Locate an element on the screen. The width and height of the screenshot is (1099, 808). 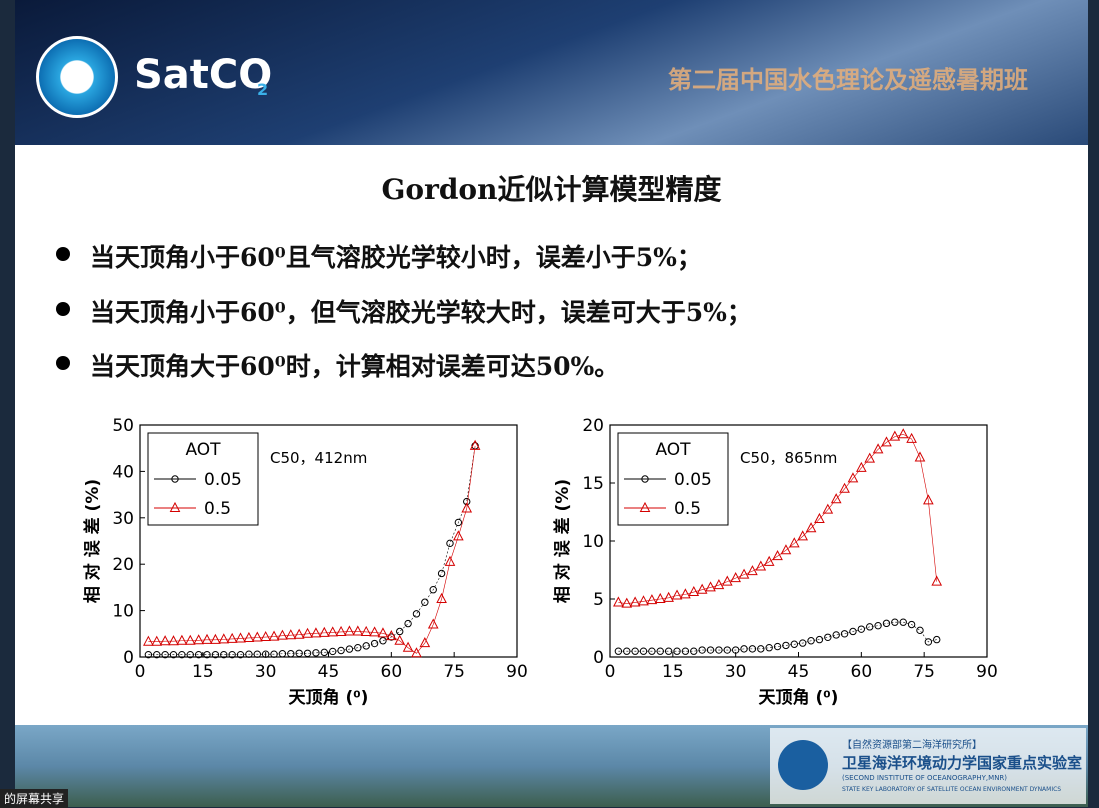
lab-logo is located at coordinates (803, 765).